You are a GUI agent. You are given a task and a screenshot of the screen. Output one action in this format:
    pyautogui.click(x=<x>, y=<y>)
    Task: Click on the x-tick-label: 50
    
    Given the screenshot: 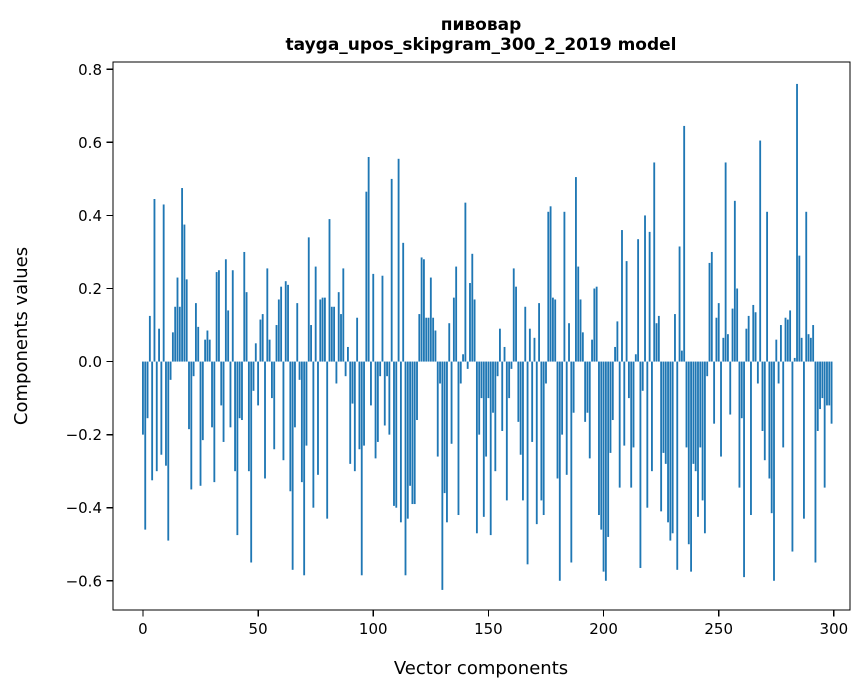 What is the action you would take?
    pyautogui.click(x=258, y=629)
    